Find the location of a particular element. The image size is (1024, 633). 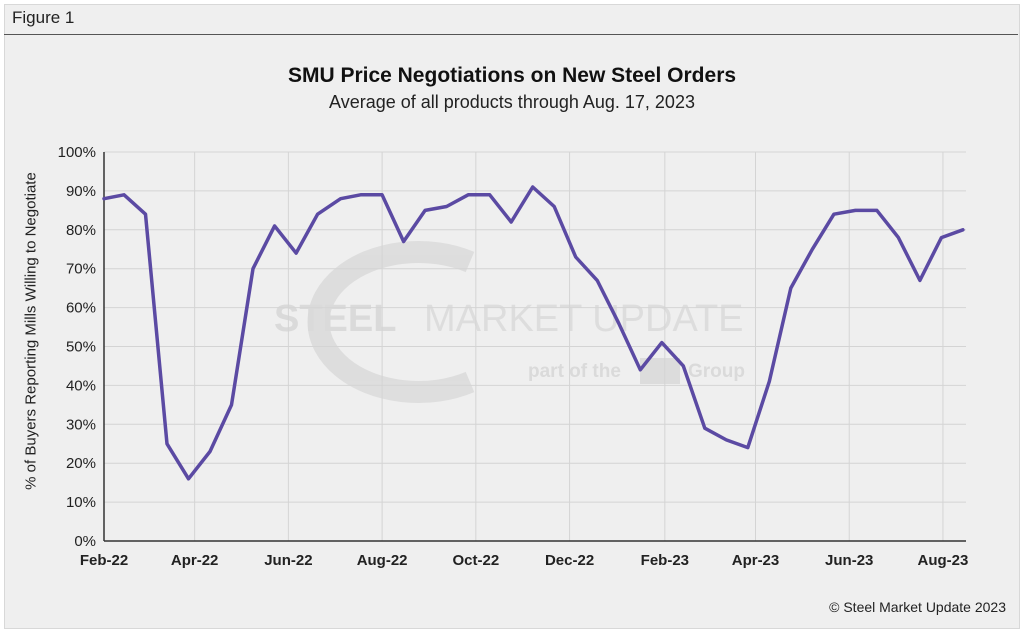

watermark-tagline-right: Group is located at coordinates (716, 371).